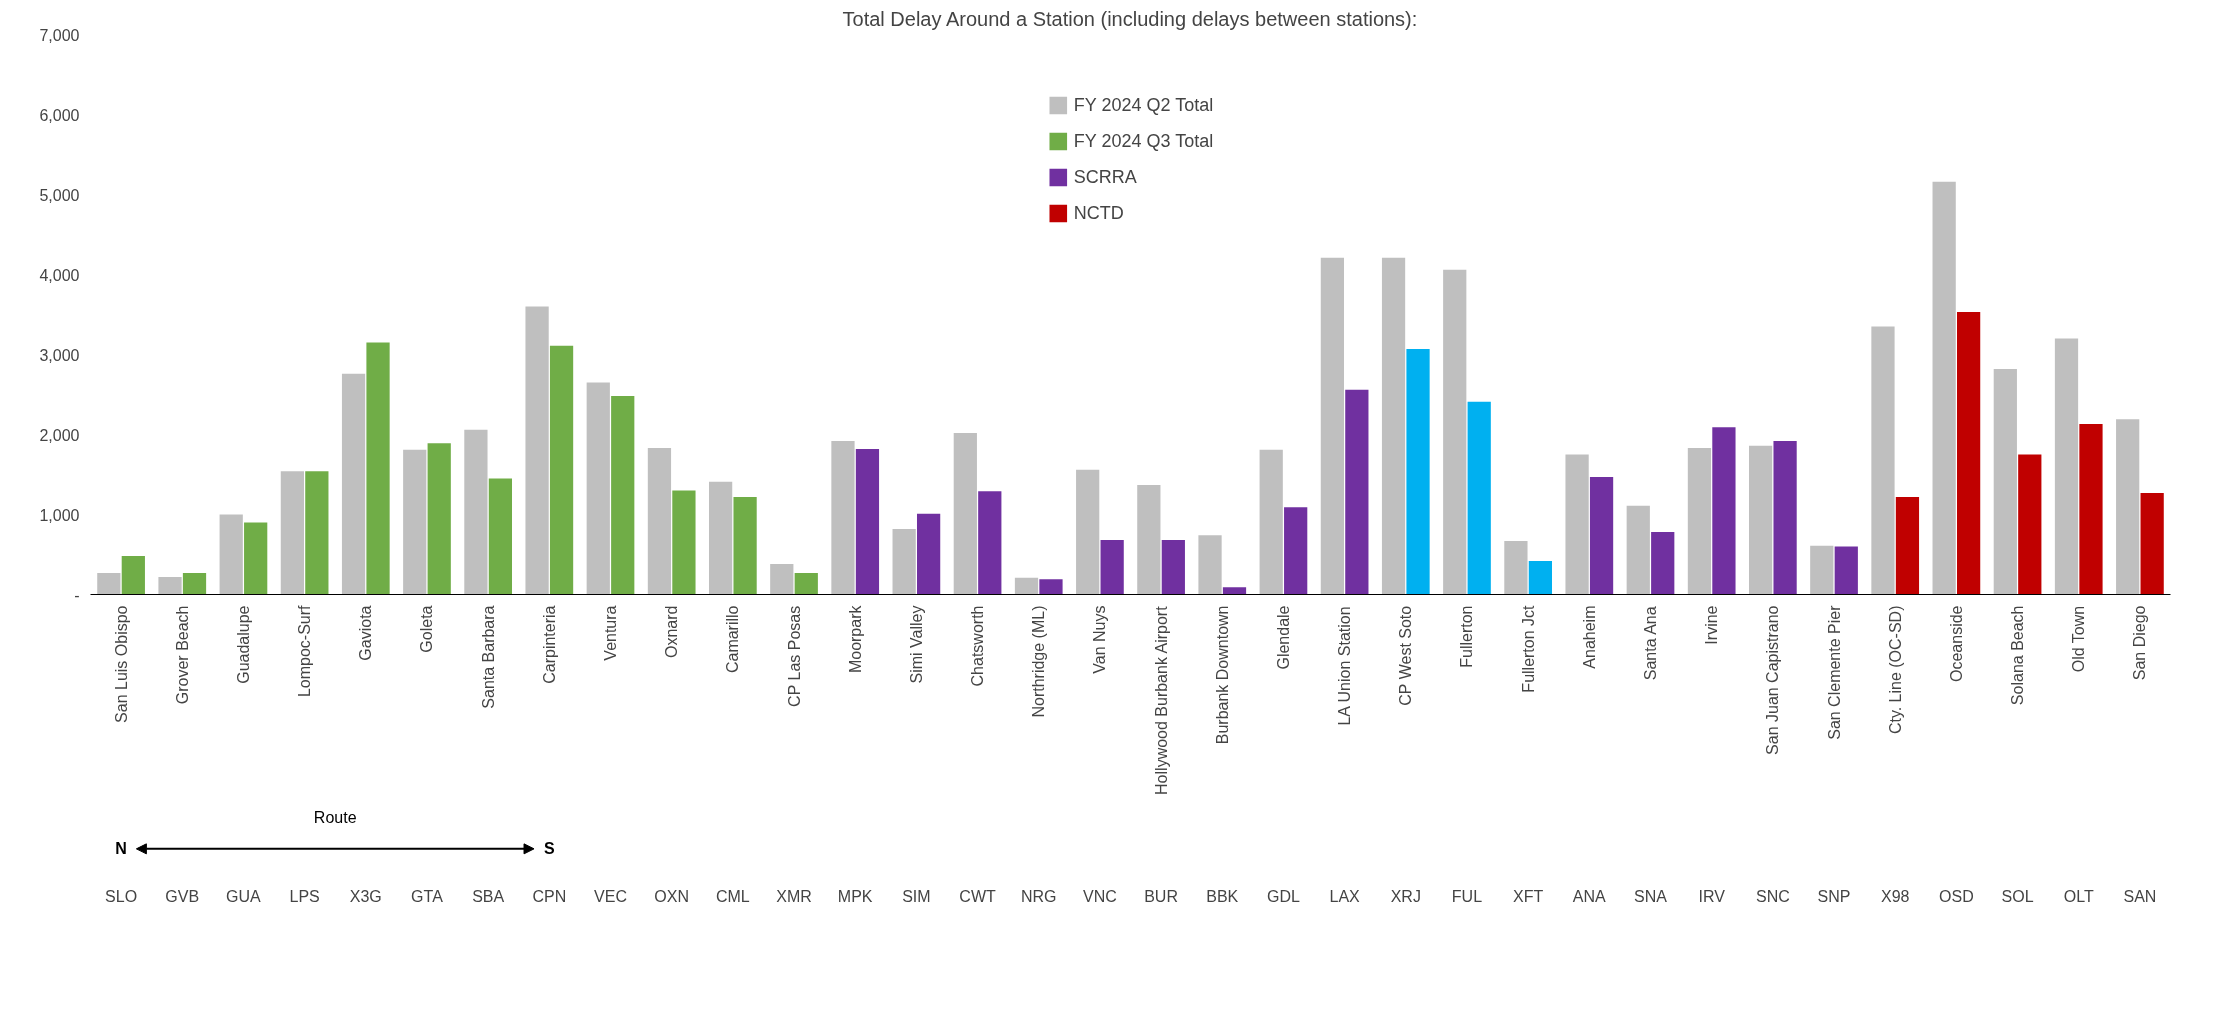 The height and width of the screenshot is (1023, 2226). Describe the element at coordinates (672, 631) in the screenshot. I see `x-tick-label: Oxnard` at that location.